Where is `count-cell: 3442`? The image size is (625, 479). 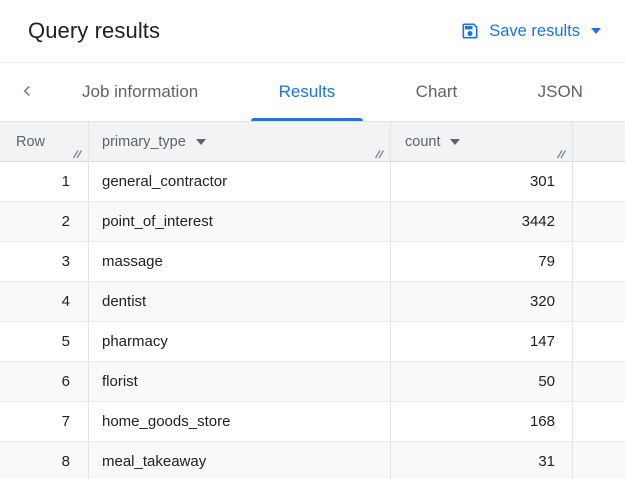
count-cell: 3442 is located at coordinates (481, 221).